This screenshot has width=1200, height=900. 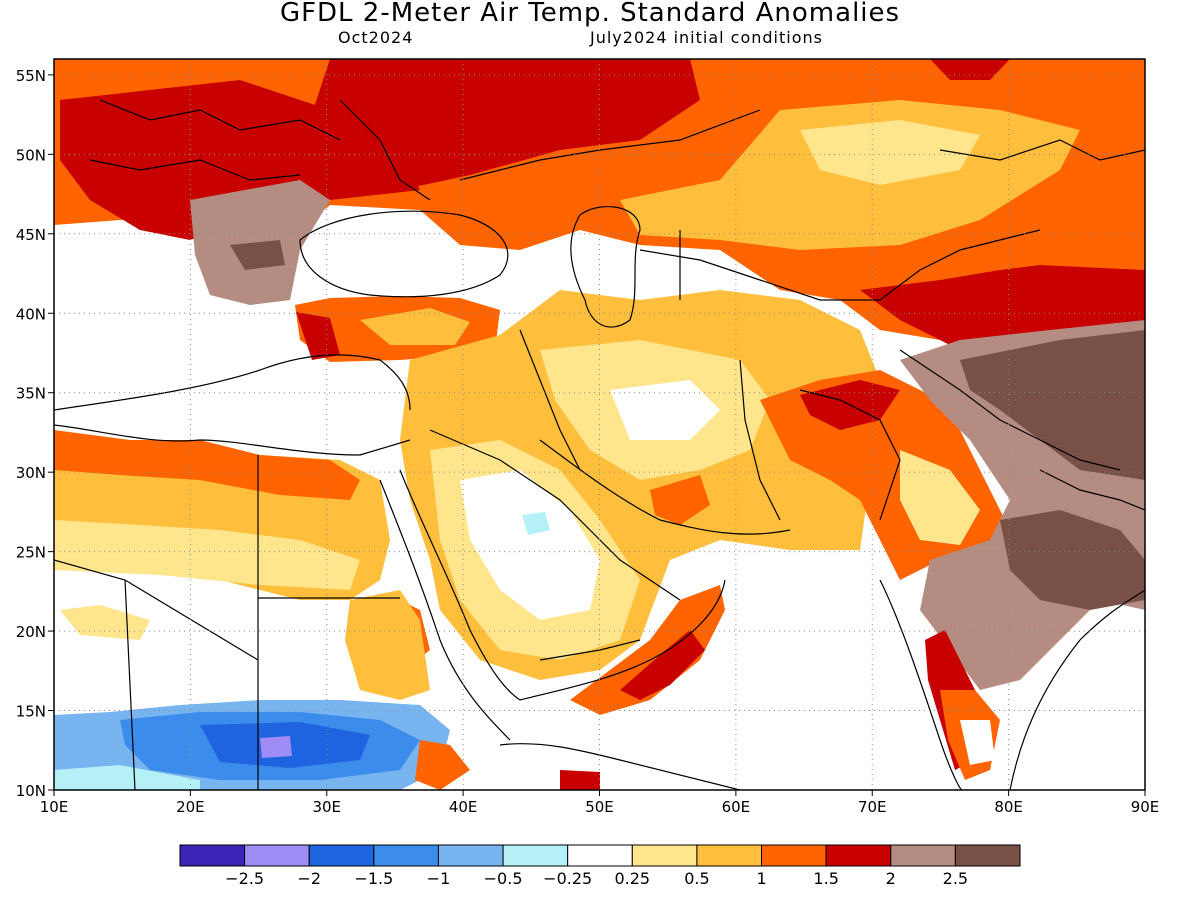 What do you see at coordinates (530, 545) in the screenshot?
I see `anomaly-region-arabia-white` at bounding box center [530, 545].